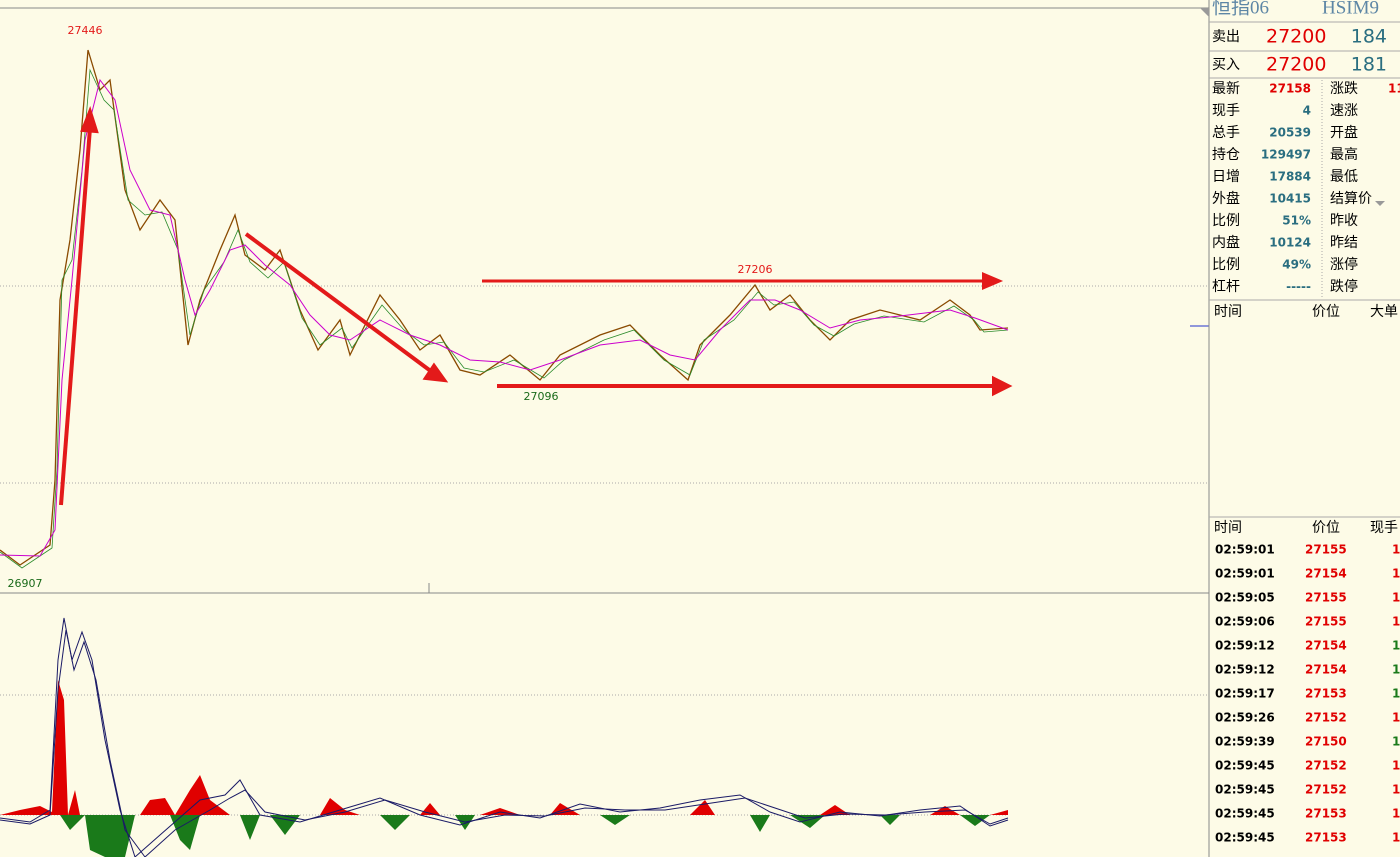 The image size is (1400, 857). Describe the element at coordinates (1344, 177) in the screenshot. I see `field-label: 最低` at that location.